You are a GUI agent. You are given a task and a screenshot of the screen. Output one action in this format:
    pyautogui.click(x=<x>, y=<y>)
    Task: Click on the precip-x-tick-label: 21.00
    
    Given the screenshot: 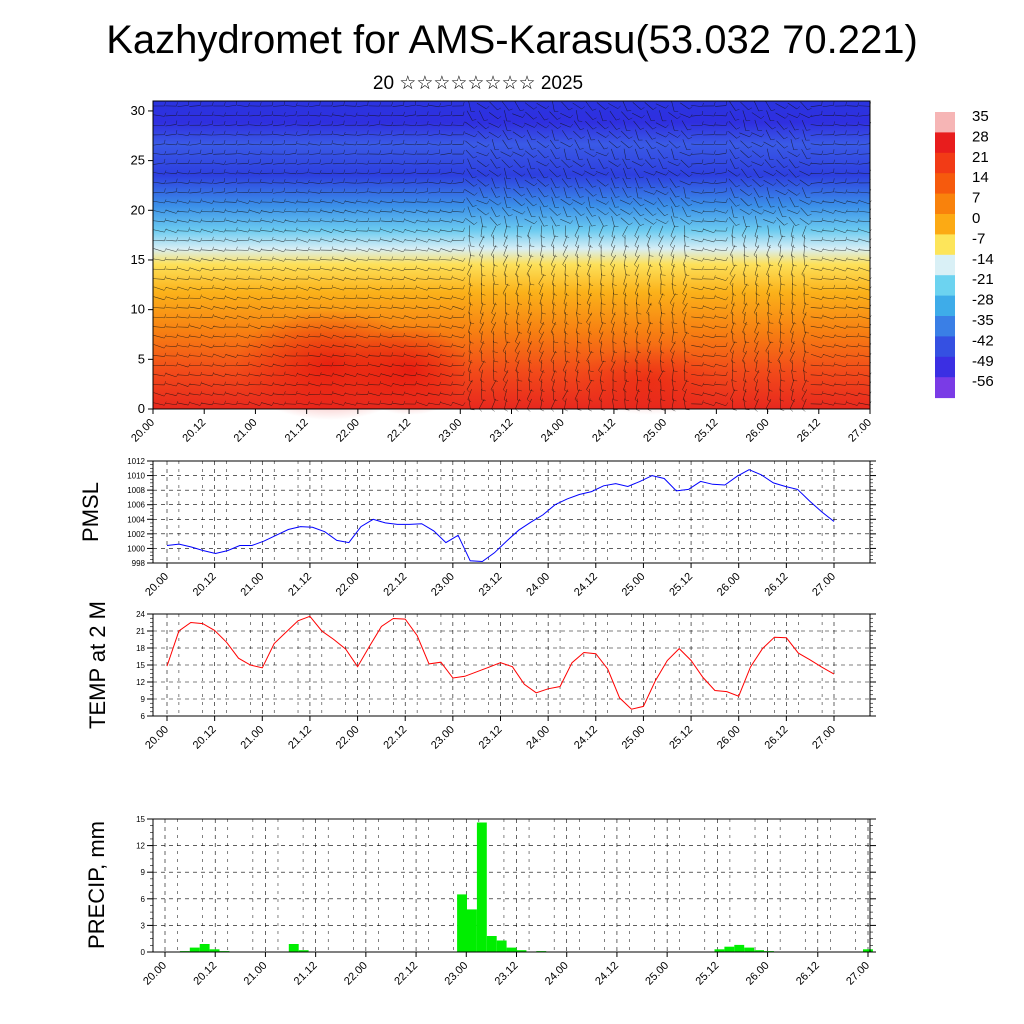 What is the action you would take?
    pyautogui.click(x=256, y=974)
    